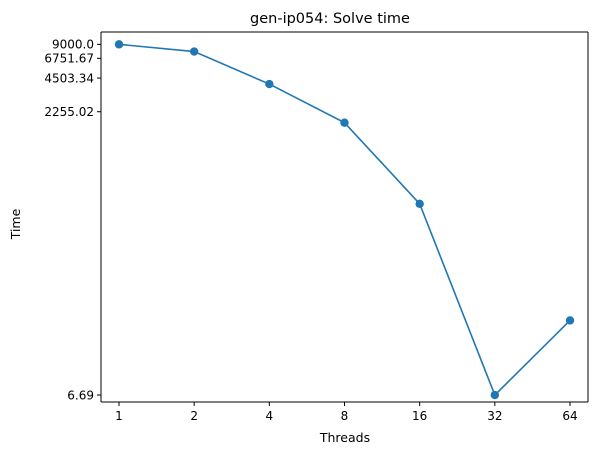  What do you see at coordinates (270, 416) in the screenshot?
I see `x-tick-label: 4` at bounding box center [270, 416].